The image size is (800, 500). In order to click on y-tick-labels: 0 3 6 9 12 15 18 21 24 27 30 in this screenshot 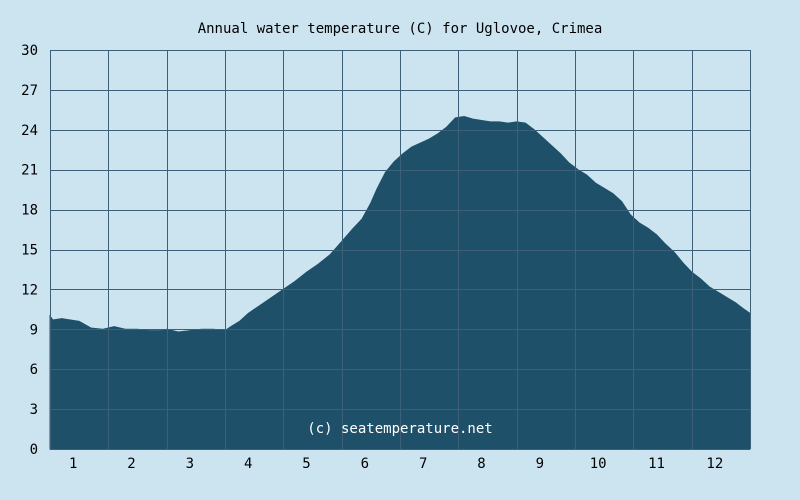, I will do `click(29, 250)`.